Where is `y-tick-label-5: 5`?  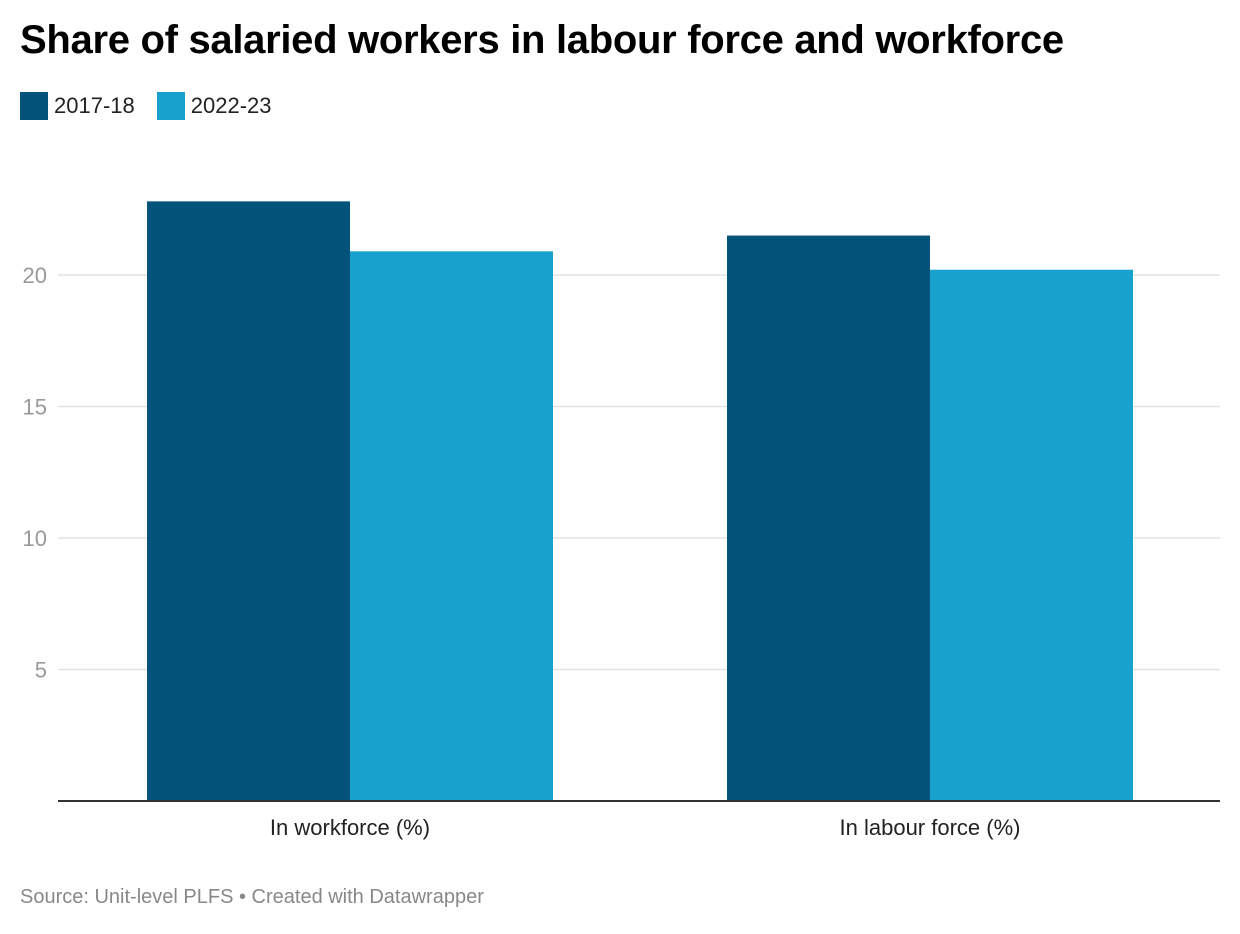
y-tick-label-5: 5 is located at coordinates (41, 670).